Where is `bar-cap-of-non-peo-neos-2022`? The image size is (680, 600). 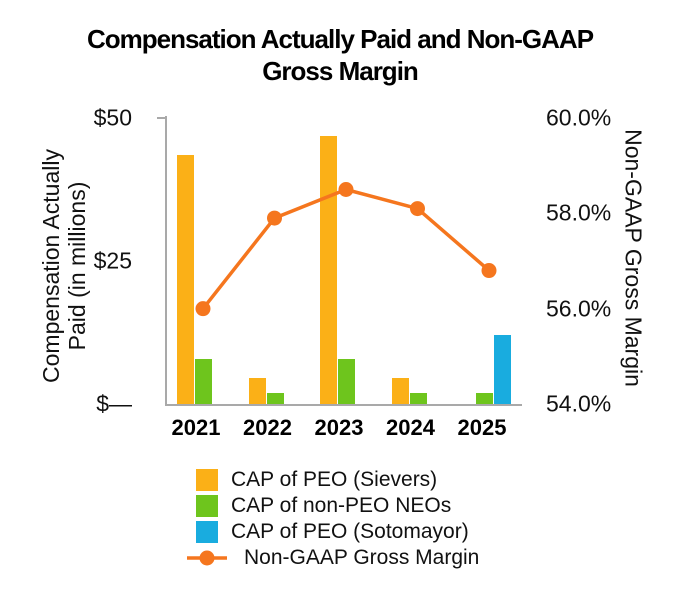 bar-cap-of-non-peo-neos-2022 is located at coordinates (275, 398).